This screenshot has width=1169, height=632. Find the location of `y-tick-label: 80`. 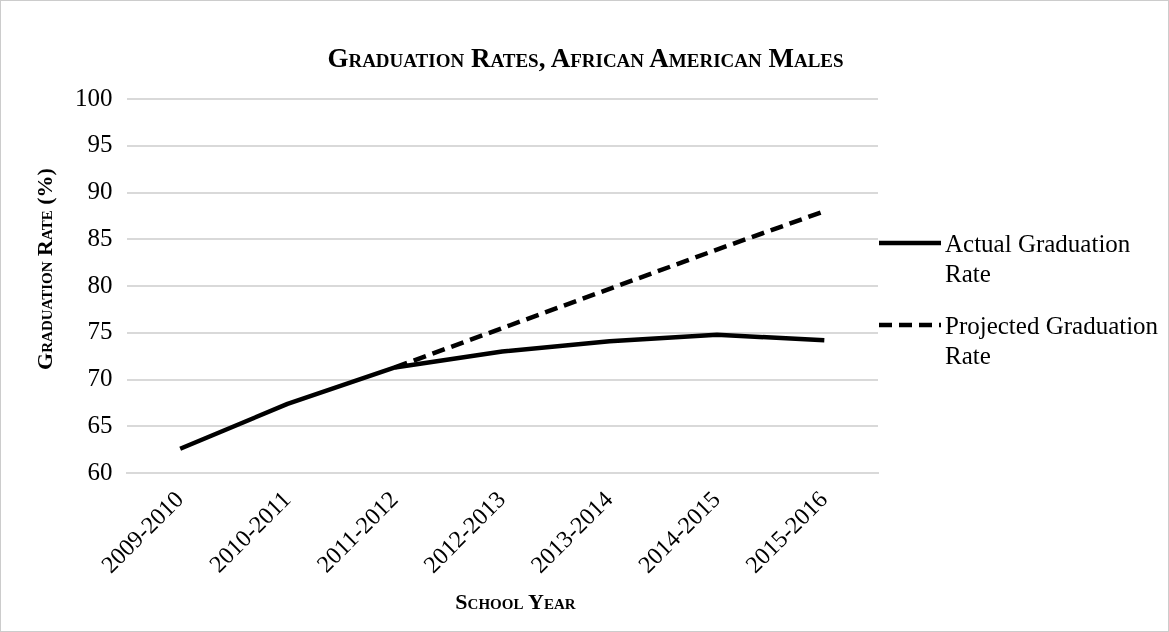

y-tick-label: 80 is located at coordinates (100, 284).